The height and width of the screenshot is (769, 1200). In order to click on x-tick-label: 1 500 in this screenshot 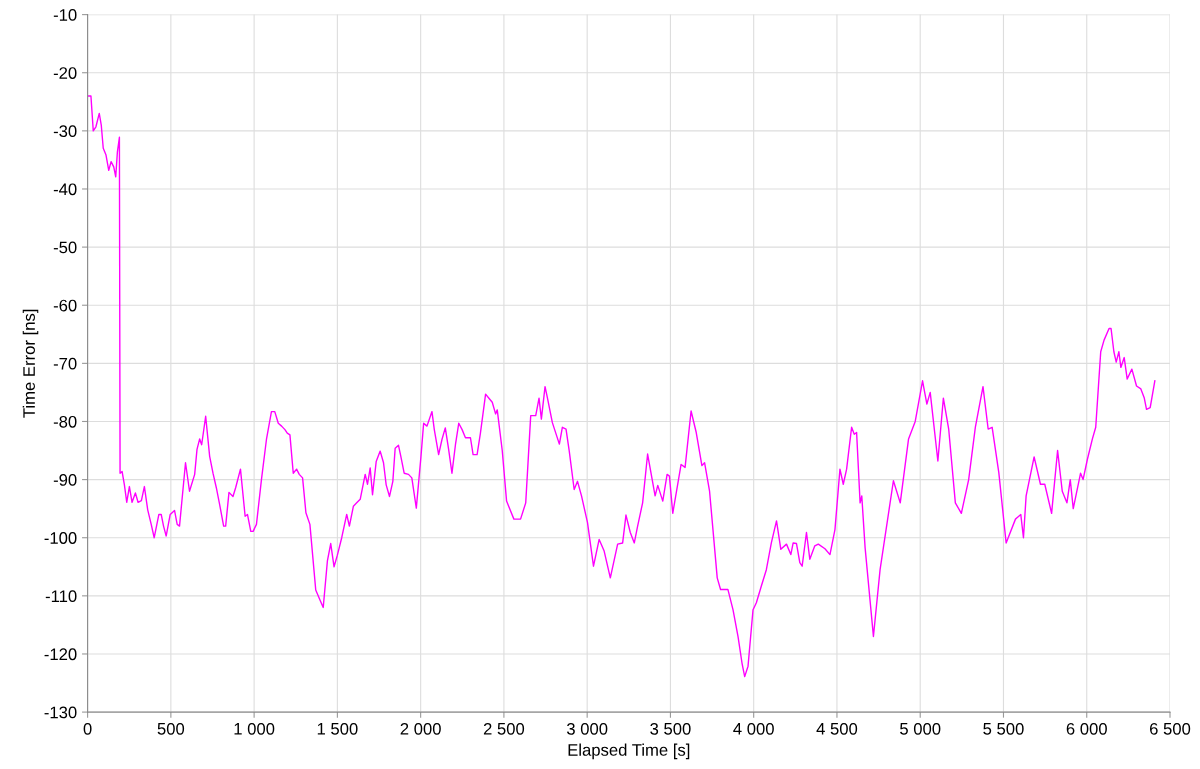, I will do `click(337, 728)`.